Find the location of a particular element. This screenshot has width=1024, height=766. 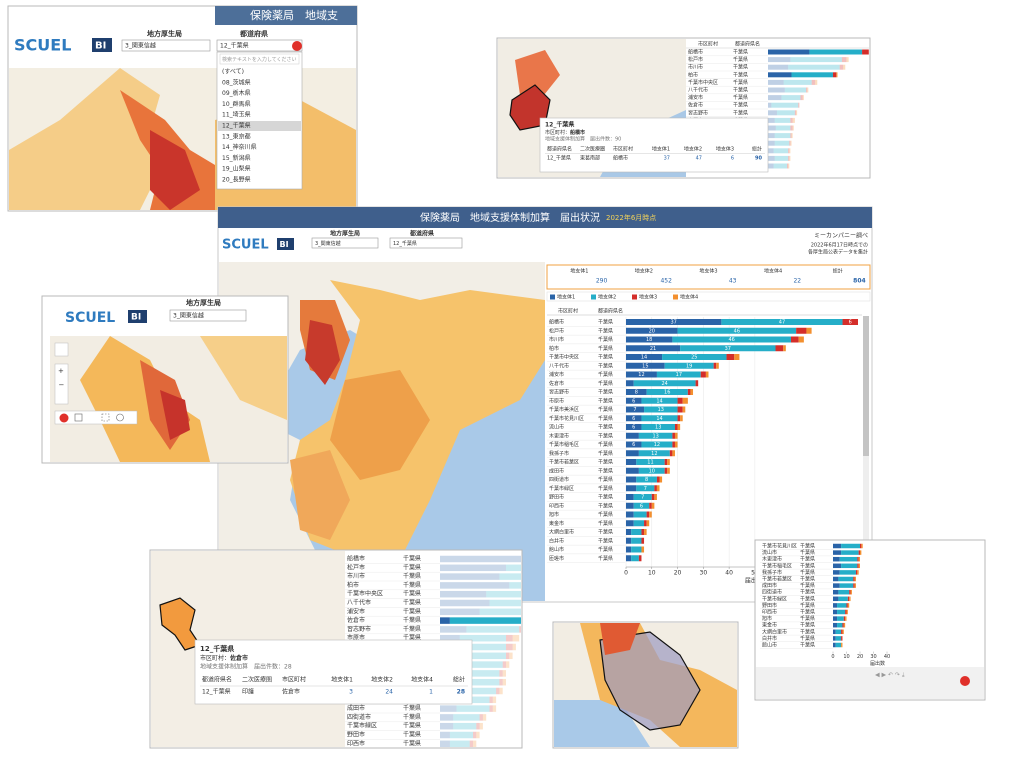

row-label: 千葉市緑区 is located at coordinates (561, 488).